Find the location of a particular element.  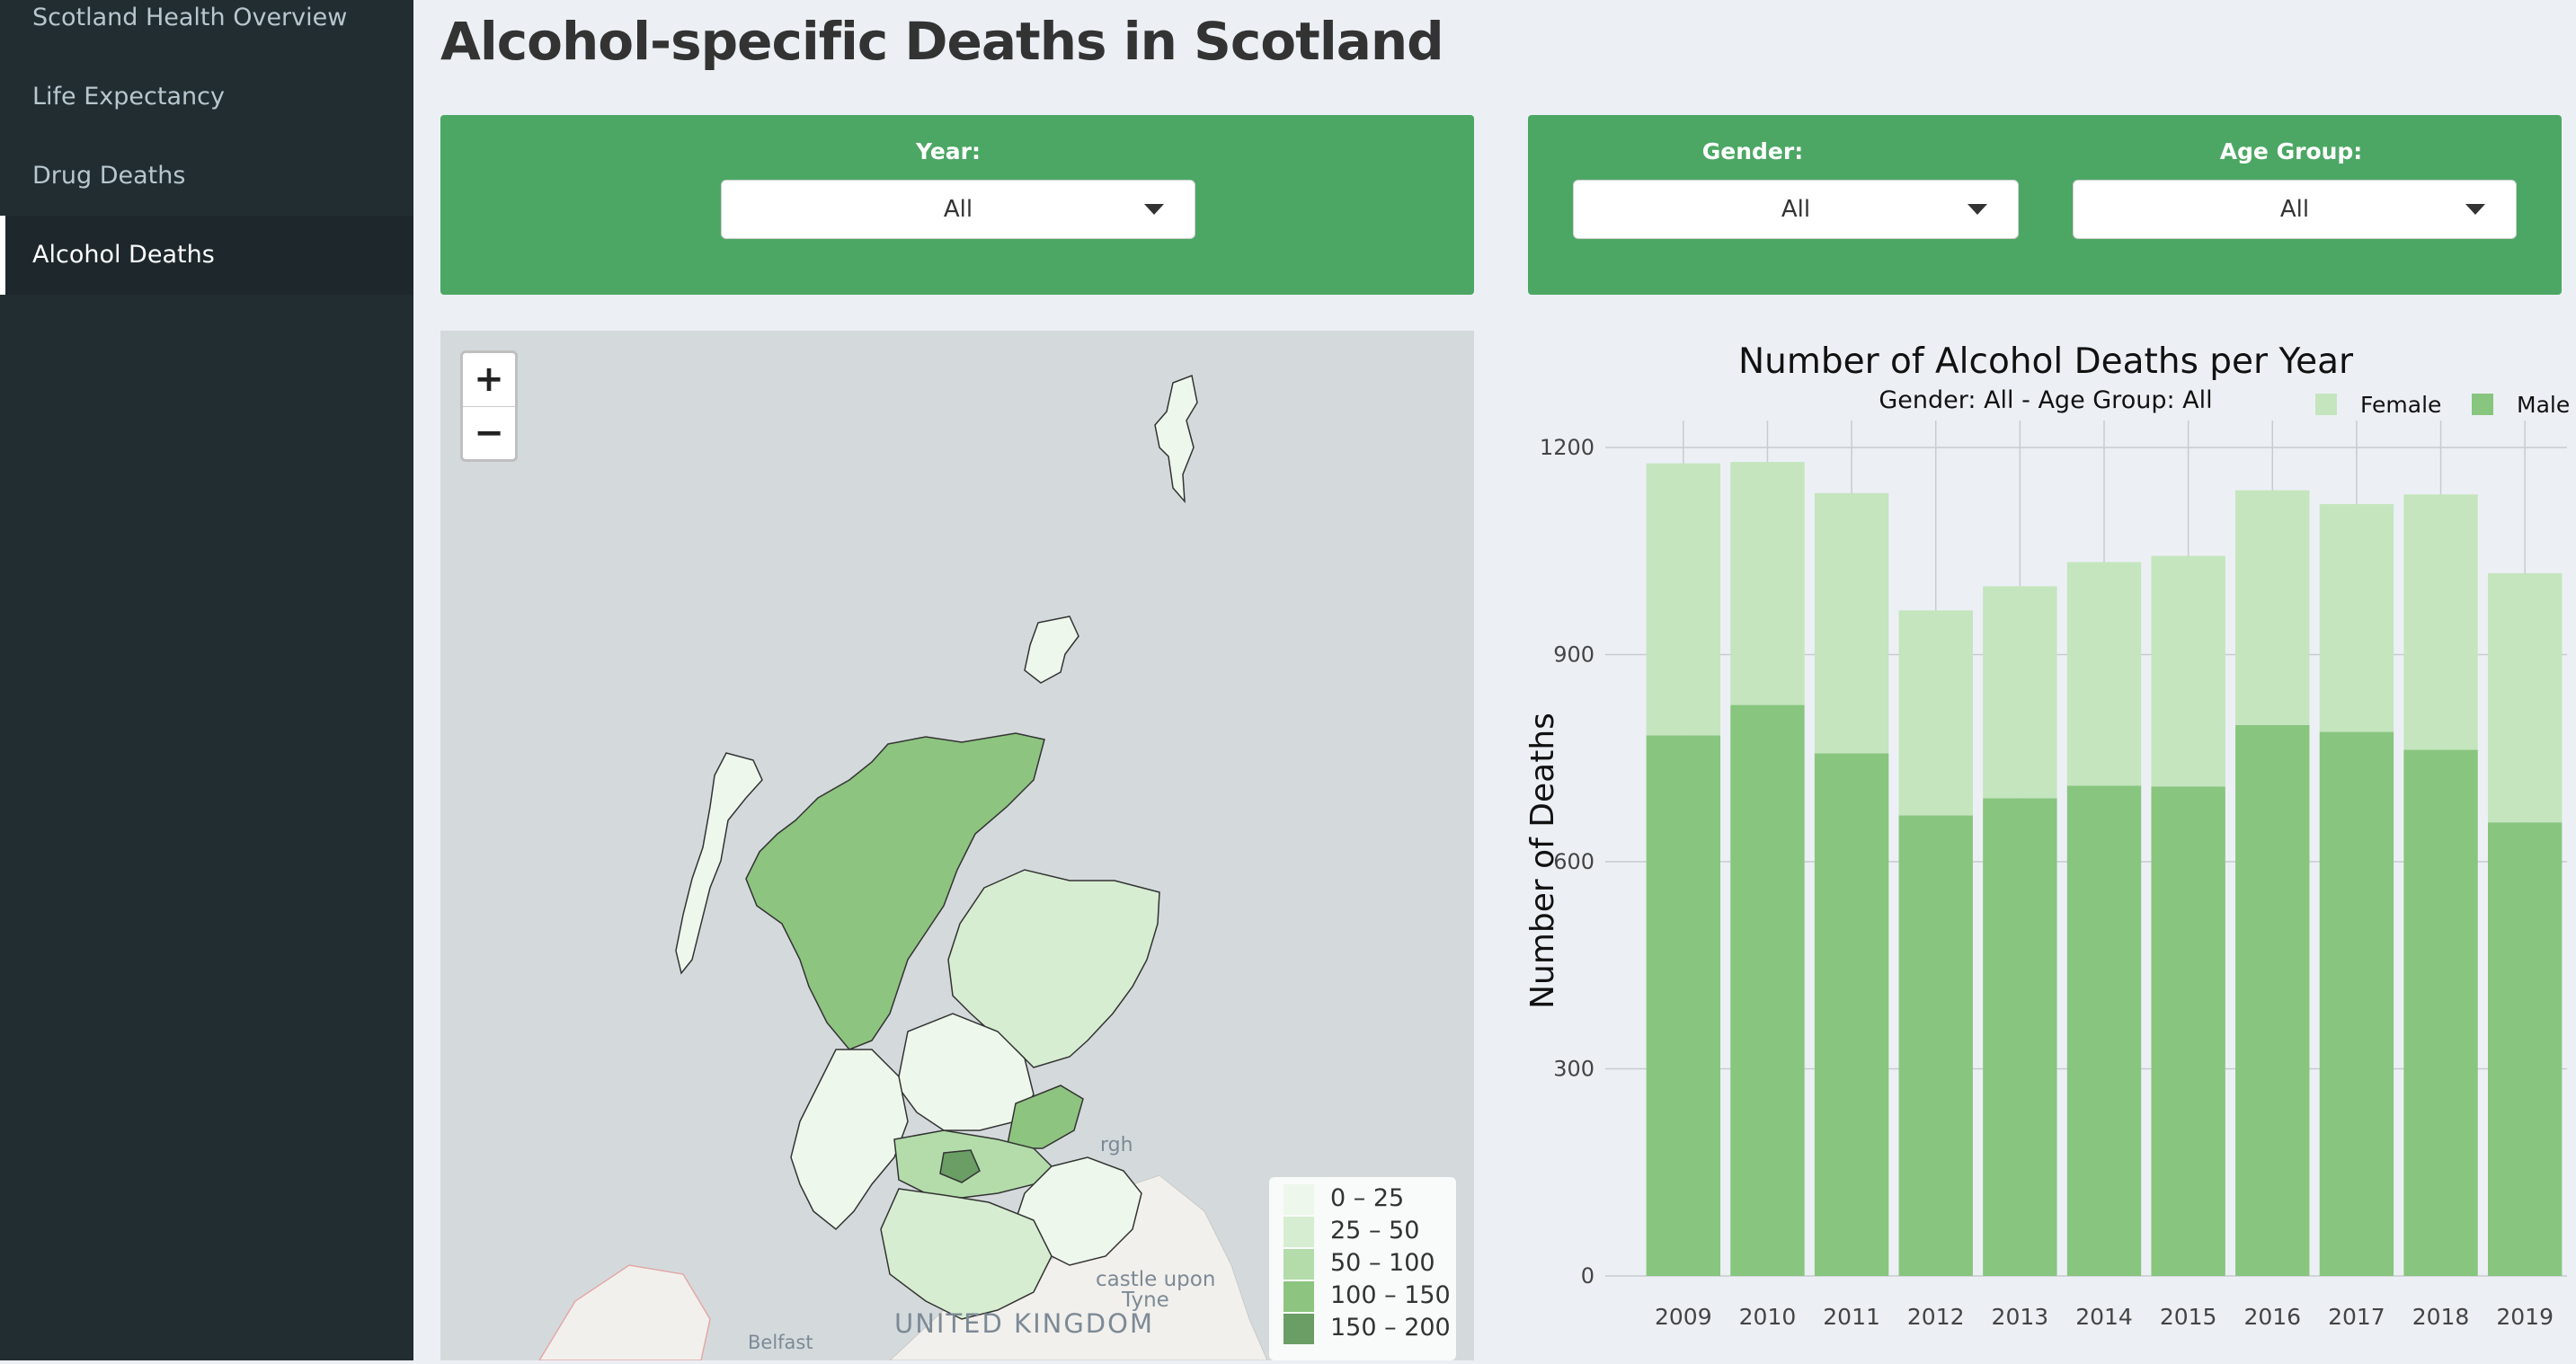

page-title: Alcohol-specific Deaths in Scotland is located at coordinates (942, 41).